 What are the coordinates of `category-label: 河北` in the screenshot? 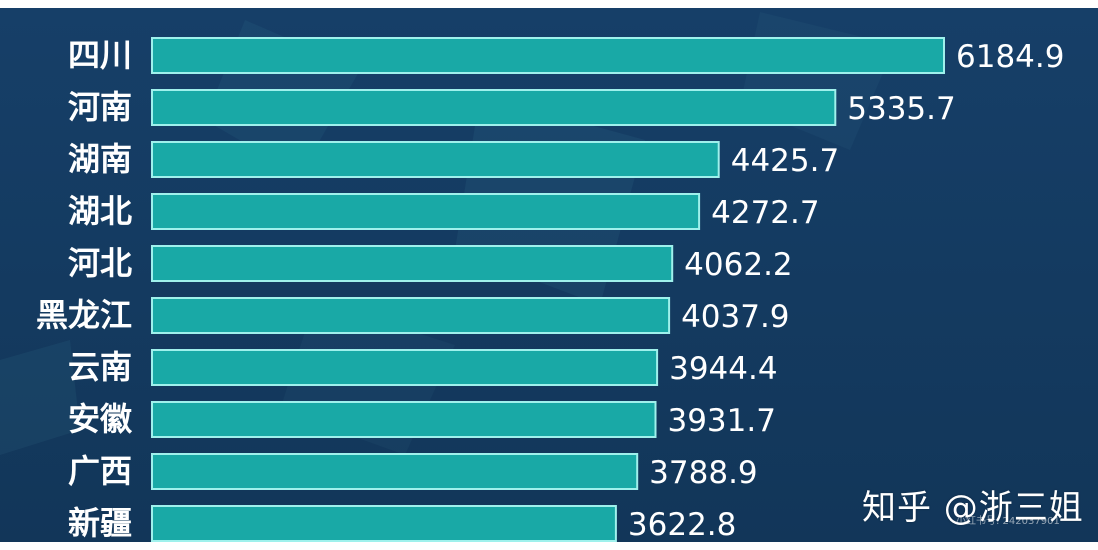 It's located at (100, 263).